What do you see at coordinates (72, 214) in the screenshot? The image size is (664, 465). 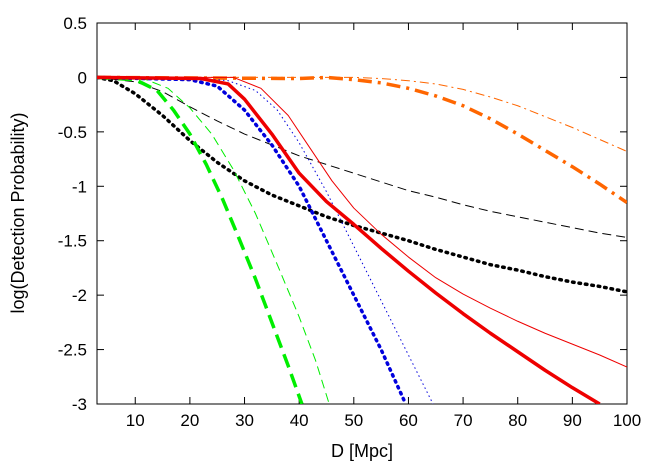 I see `y-tick-labels: 0.5 0 -0.5 -1 -1.5 -2 -2.5 -3` at bounding box center [72, 214].